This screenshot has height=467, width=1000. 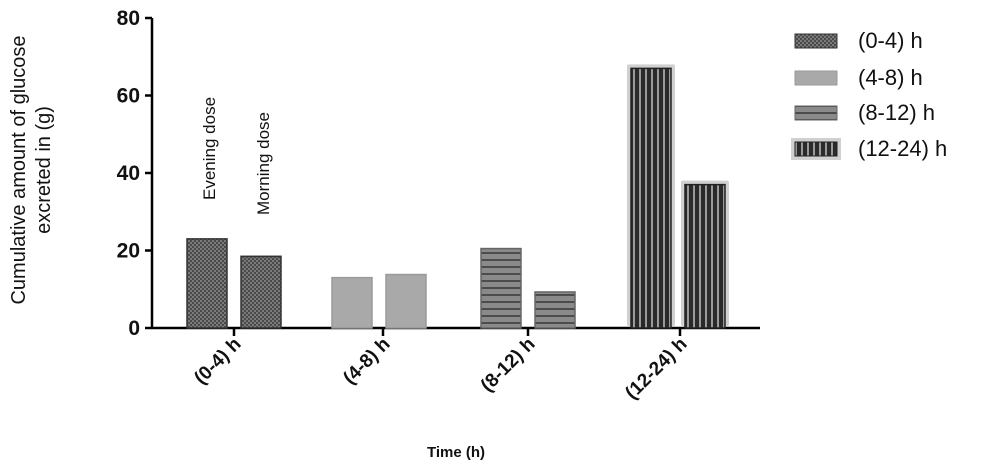 What do you see at coordinates (890, 77) in the screenshot?
I see `legend-label: (4-8) h` at bounding box center [890, 77].